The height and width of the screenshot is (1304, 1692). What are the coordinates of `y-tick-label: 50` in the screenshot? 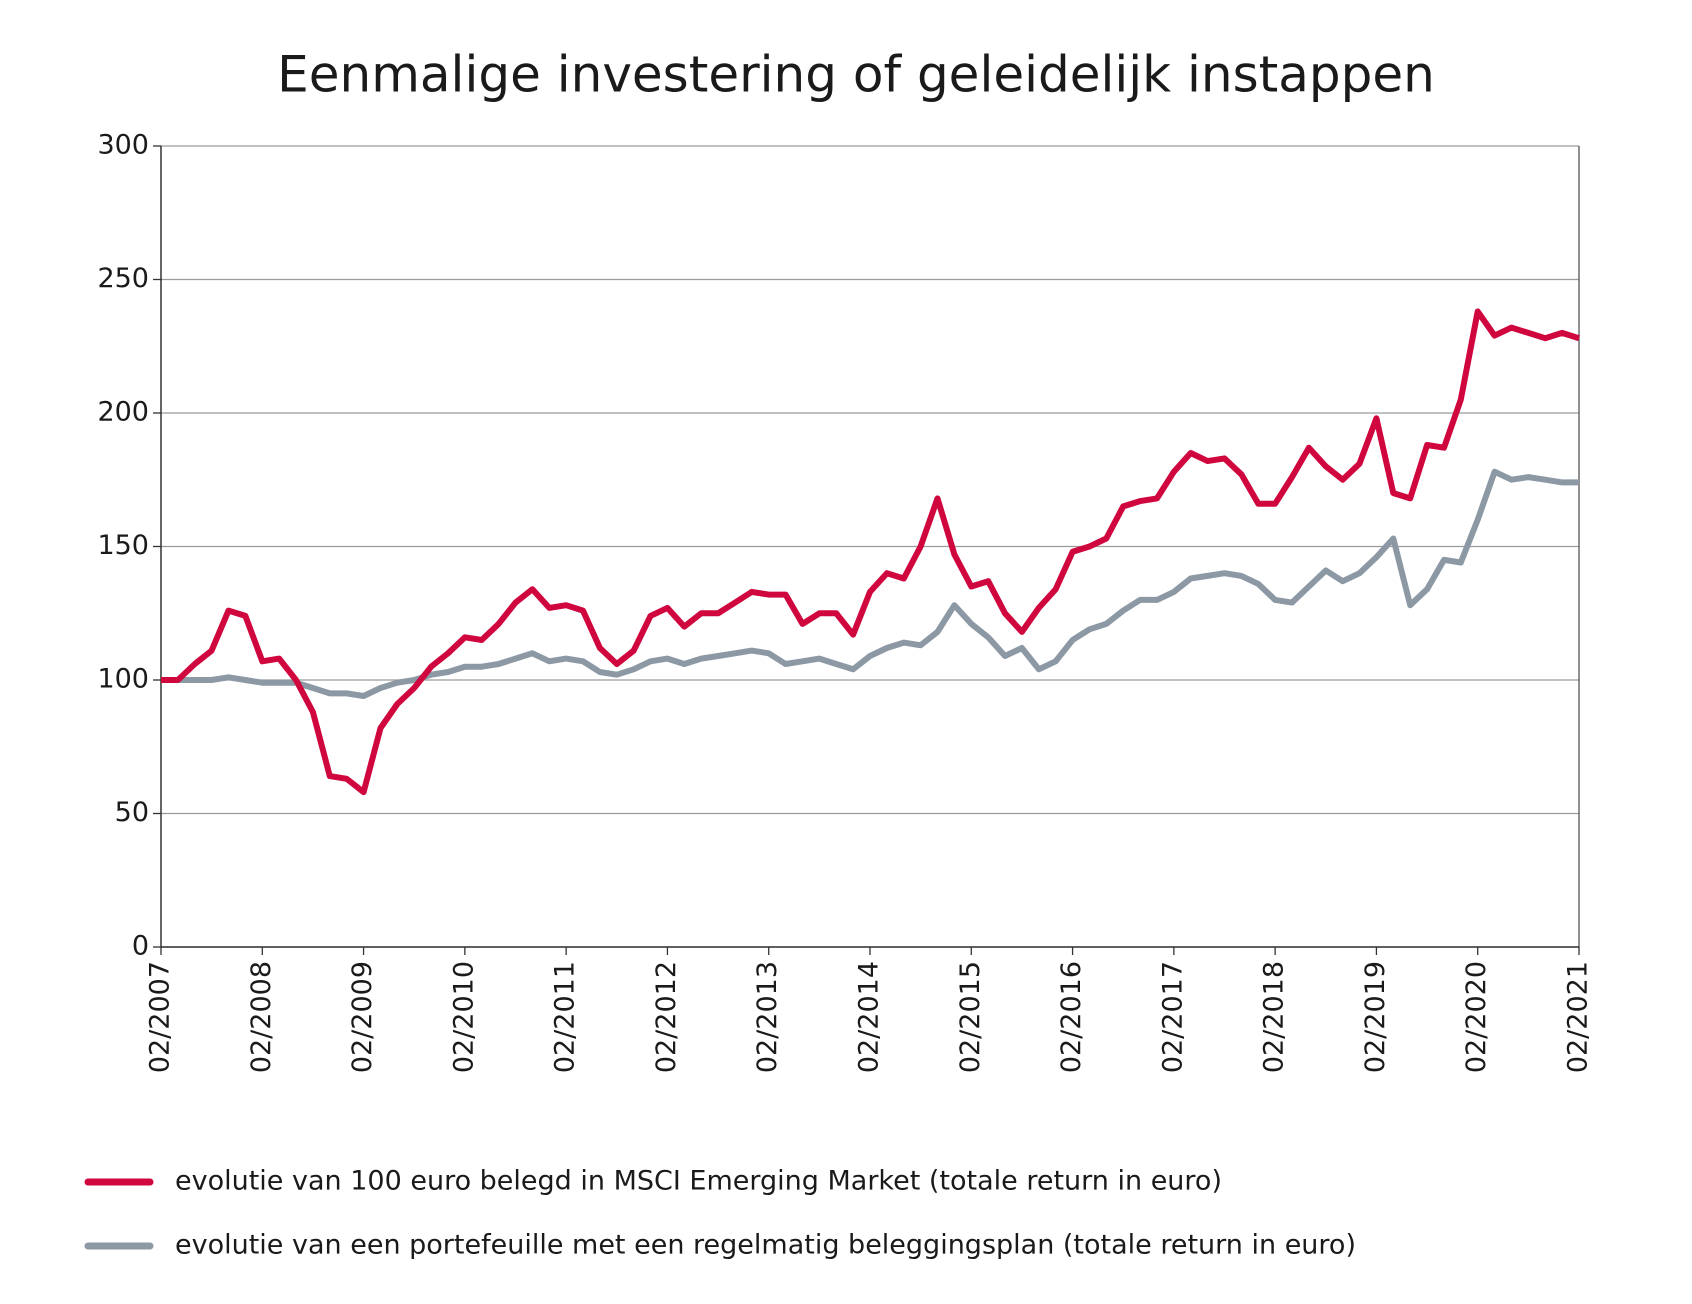 It's located at (132, 812).